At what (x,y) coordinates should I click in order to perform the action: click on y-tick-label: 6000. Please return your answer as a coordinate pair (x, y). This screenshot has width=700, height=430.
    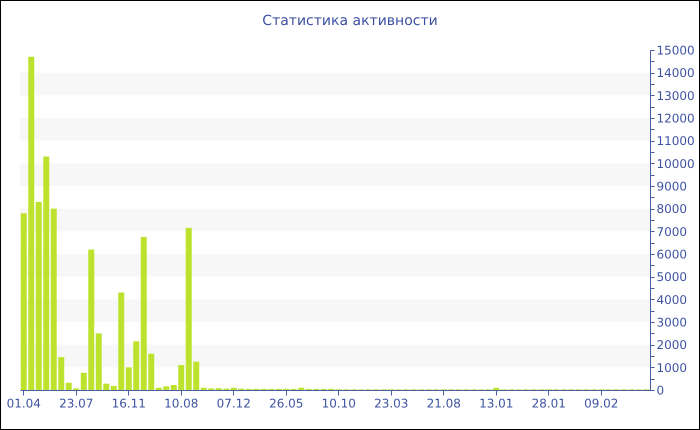
    Looking at the image, I should click on (672, 255).